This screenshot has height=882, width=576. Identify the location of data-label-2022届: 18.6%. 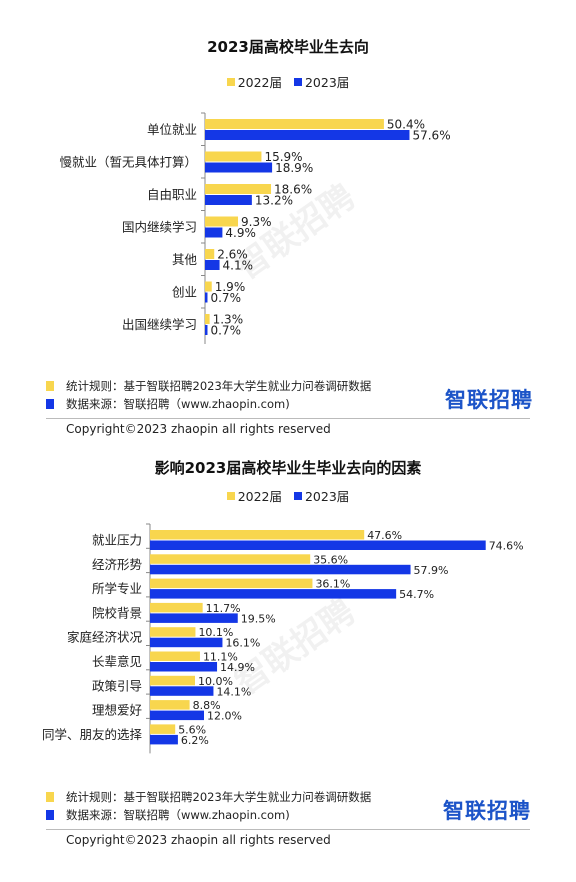
(293, 190).